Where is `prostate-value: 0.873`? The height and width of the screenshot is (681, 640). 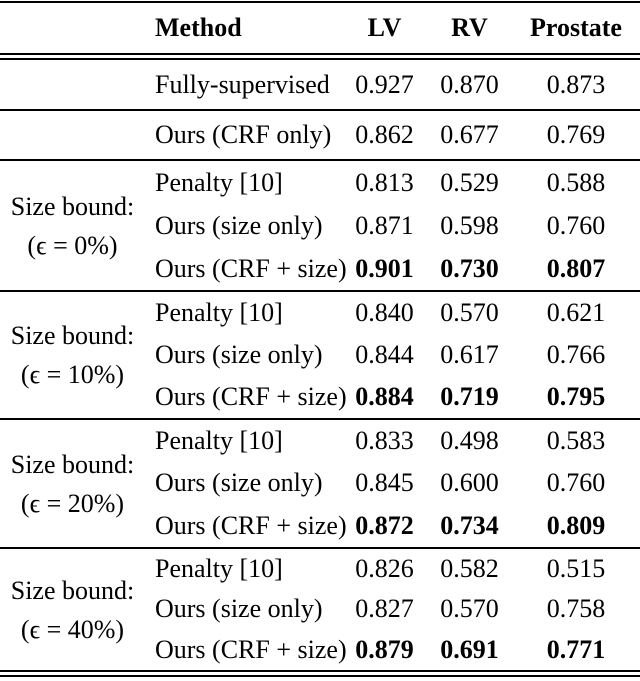
prostate-value: 0.873 is located at coordinates (576, 84).